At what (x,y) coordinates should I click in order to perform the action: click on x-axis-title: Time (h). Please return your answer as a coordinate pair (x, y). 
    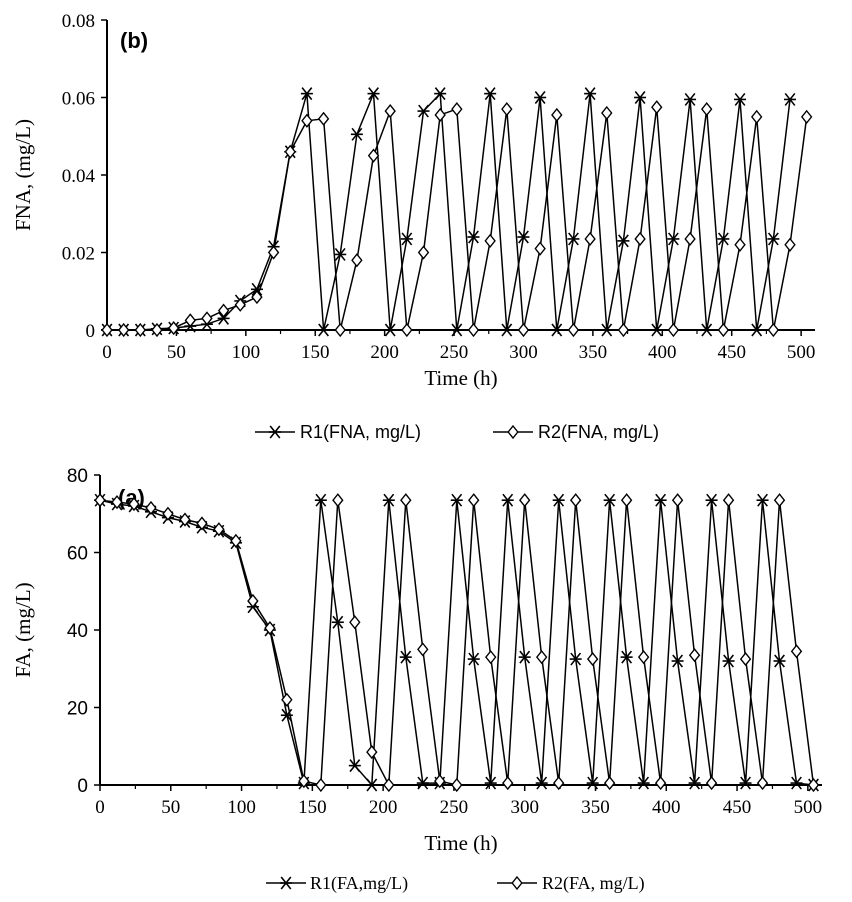
    Looking at the image, I should click on (460, 378).